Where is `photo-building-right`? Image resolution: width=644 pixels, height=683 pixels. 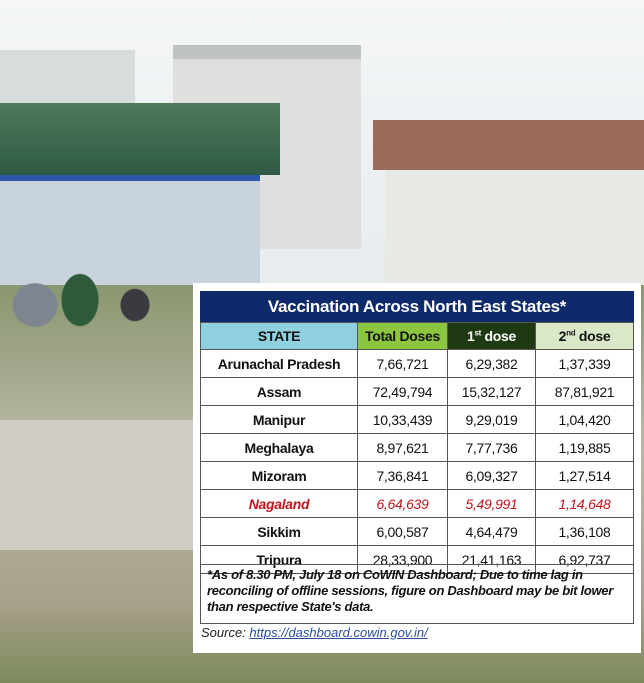
photo-building-right is located at coordinates (508, 145).